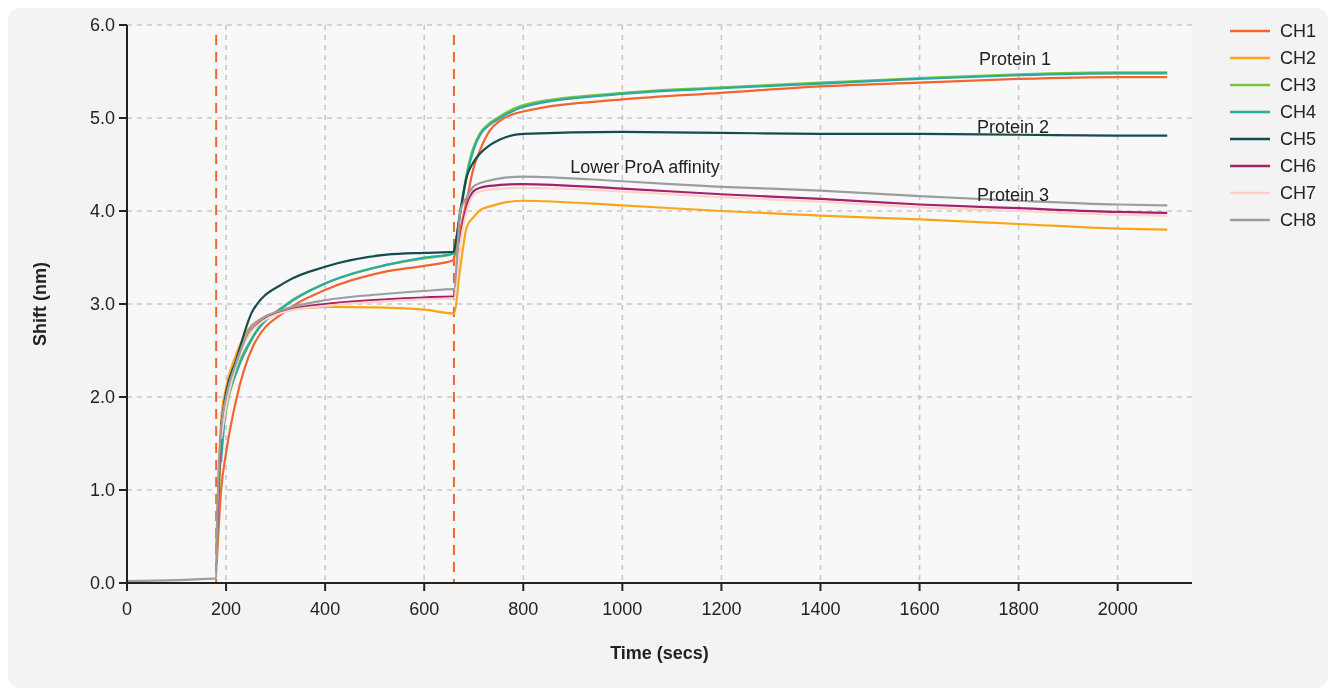  I want to click on legend-label: CH2, so click(1298, 58).